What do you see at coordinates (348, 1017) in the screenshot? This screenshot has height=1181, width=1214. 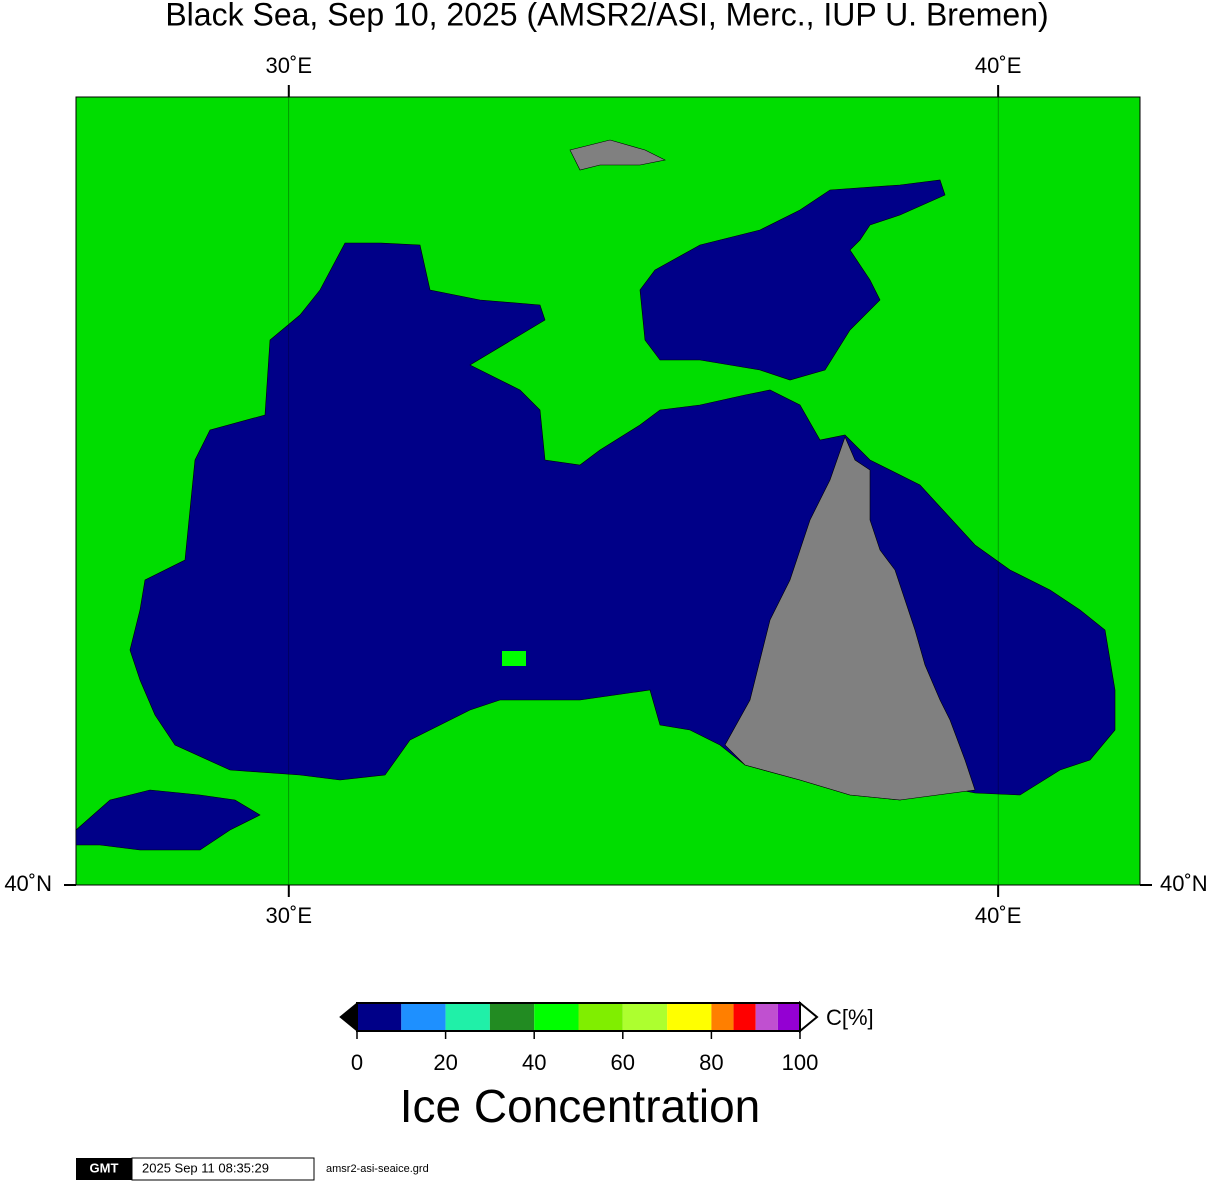 I see `colorbar-under` at bounding box center [348, 1017].